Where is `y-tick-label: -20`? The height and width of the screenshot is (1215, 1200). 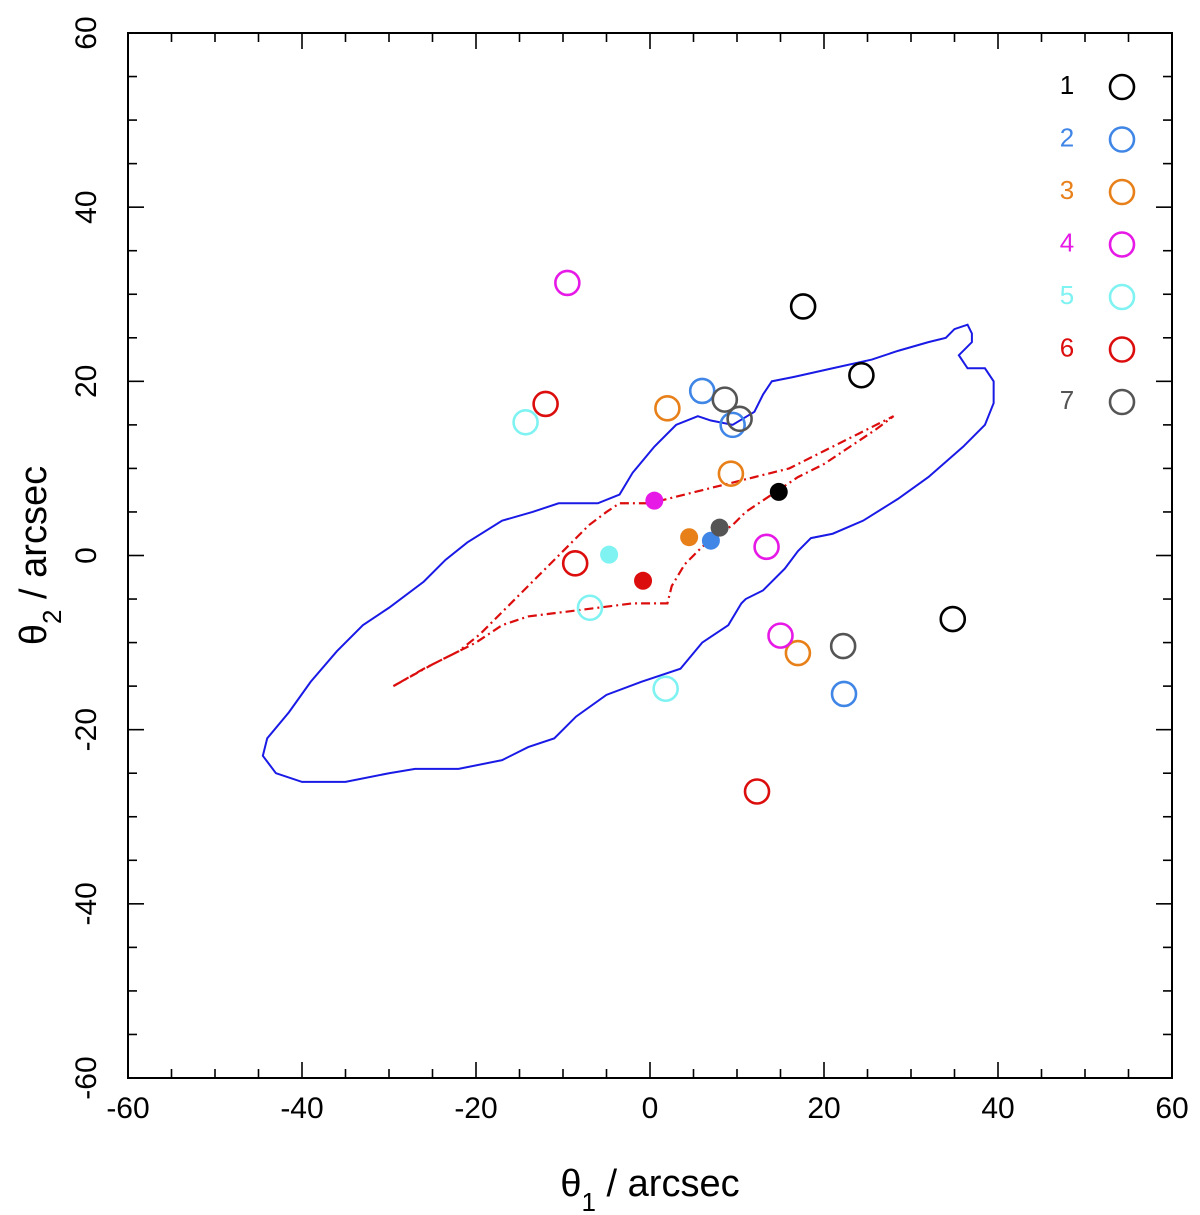 y-tick-label: -20 is located at coordinates (86, 729).